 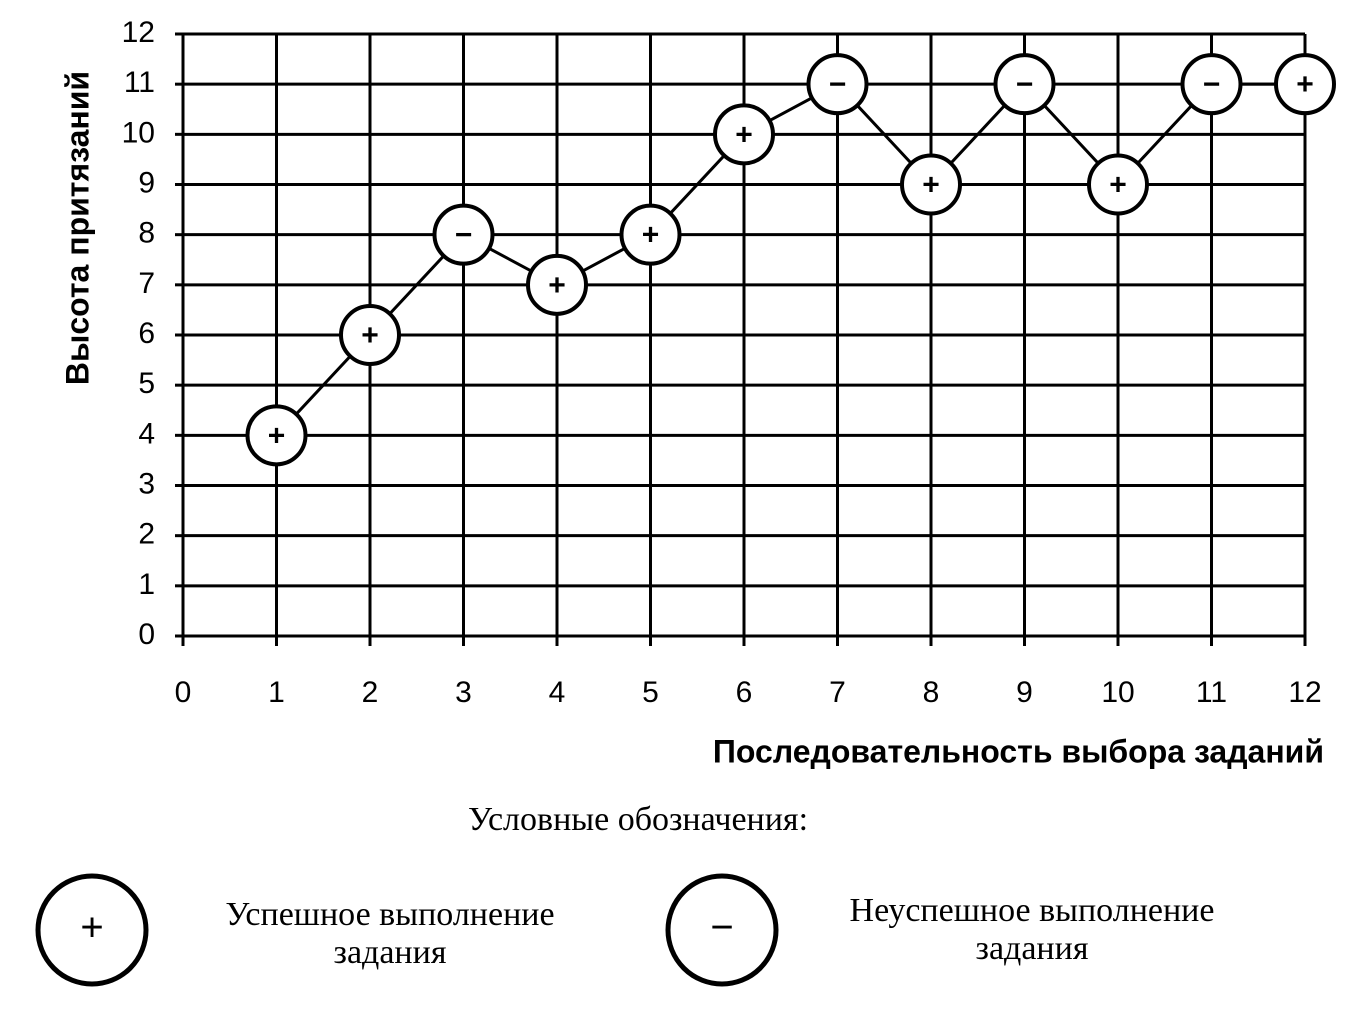 What do you see at coordinates (638, 819) in the screenshot?
I see `legend-title: Условные обозначения:` at bounding box center [638, 819].